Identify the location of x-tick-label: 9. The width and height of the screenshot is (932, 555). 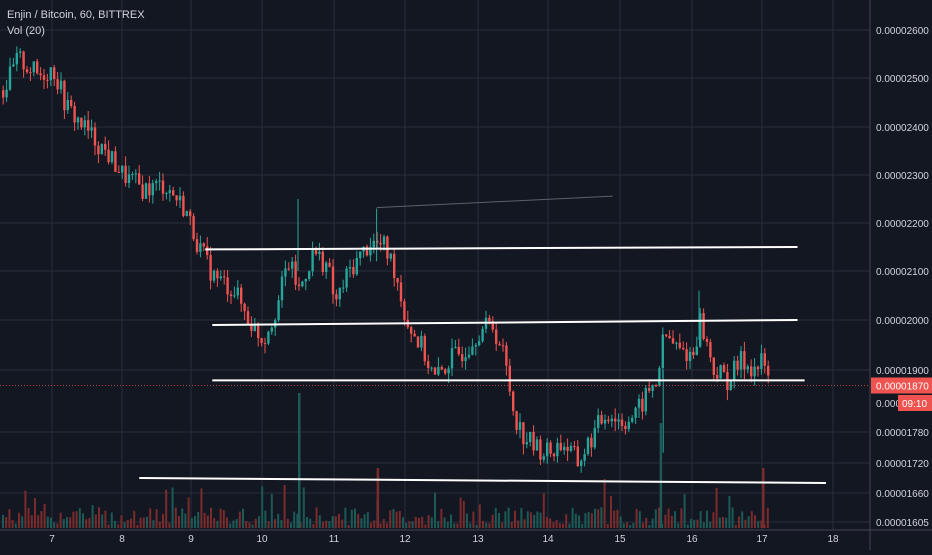
(191, 539).